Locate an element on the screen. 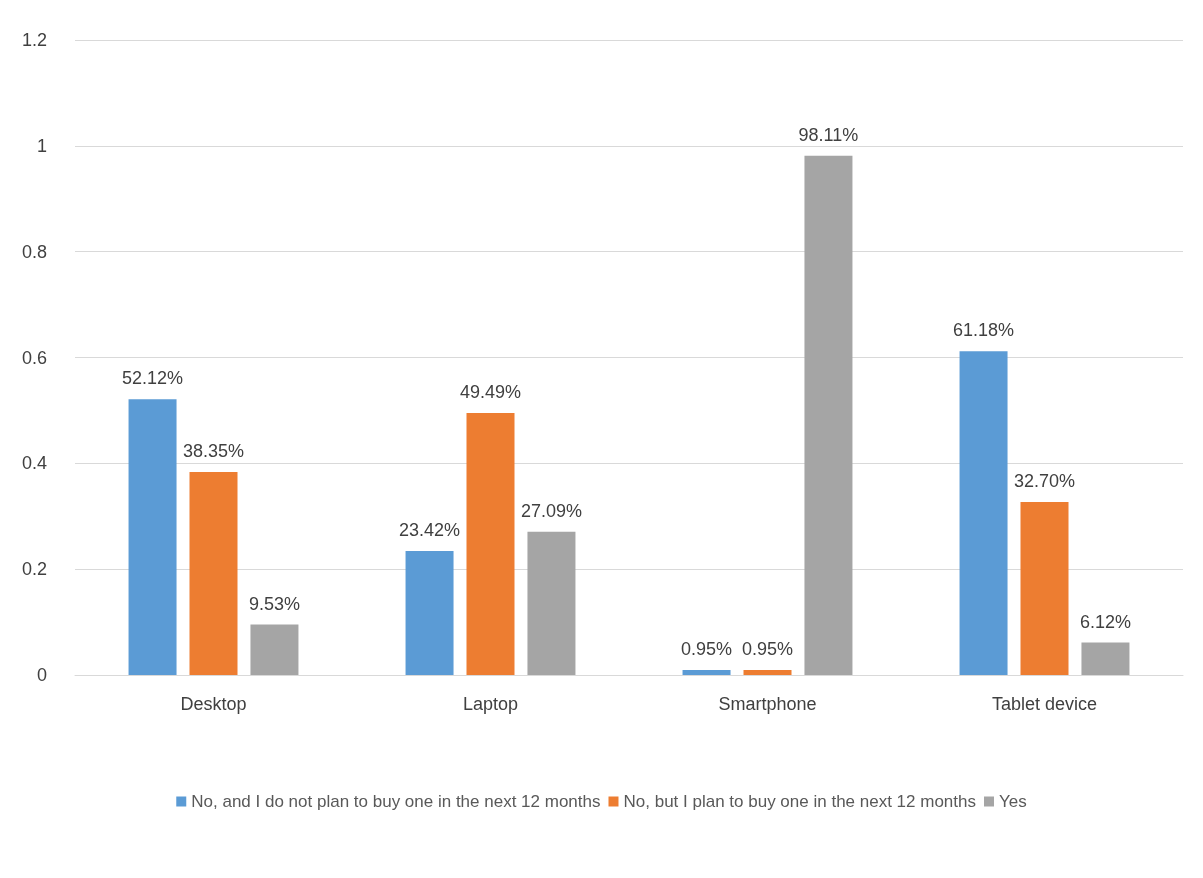 The width and height of the screenshot is (1203, 878). y-tick-label: 1 is located at coordinates (41, 145).